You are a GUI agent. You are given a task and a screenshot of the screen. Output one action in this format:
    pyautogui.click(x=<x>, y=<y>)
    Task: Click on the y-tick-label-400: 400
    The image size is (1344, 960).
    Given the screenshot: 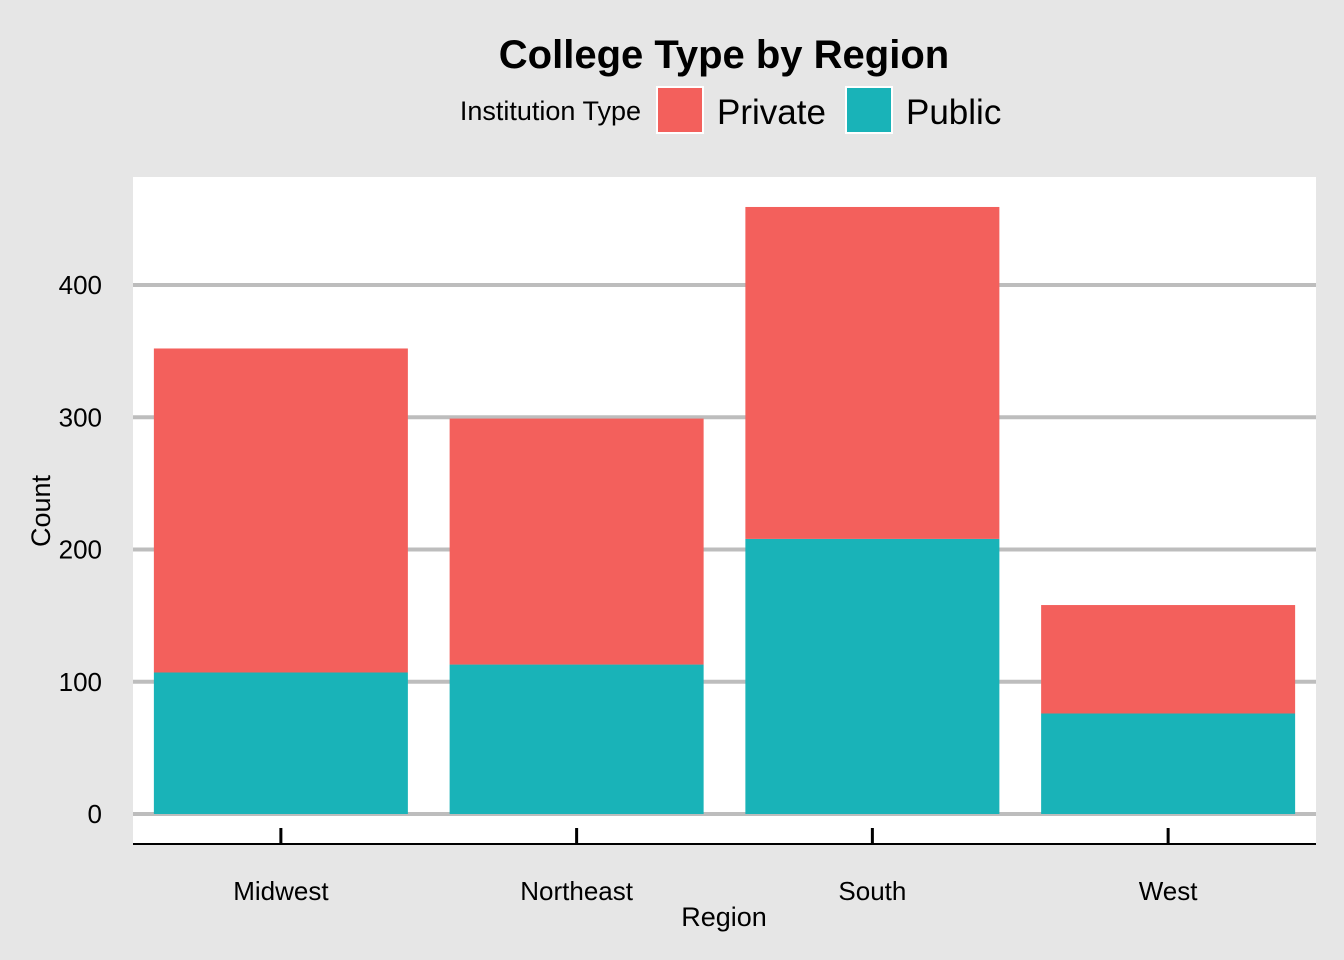 What is the action you would take?
    pyautogui.click(x=80, y=285)
    